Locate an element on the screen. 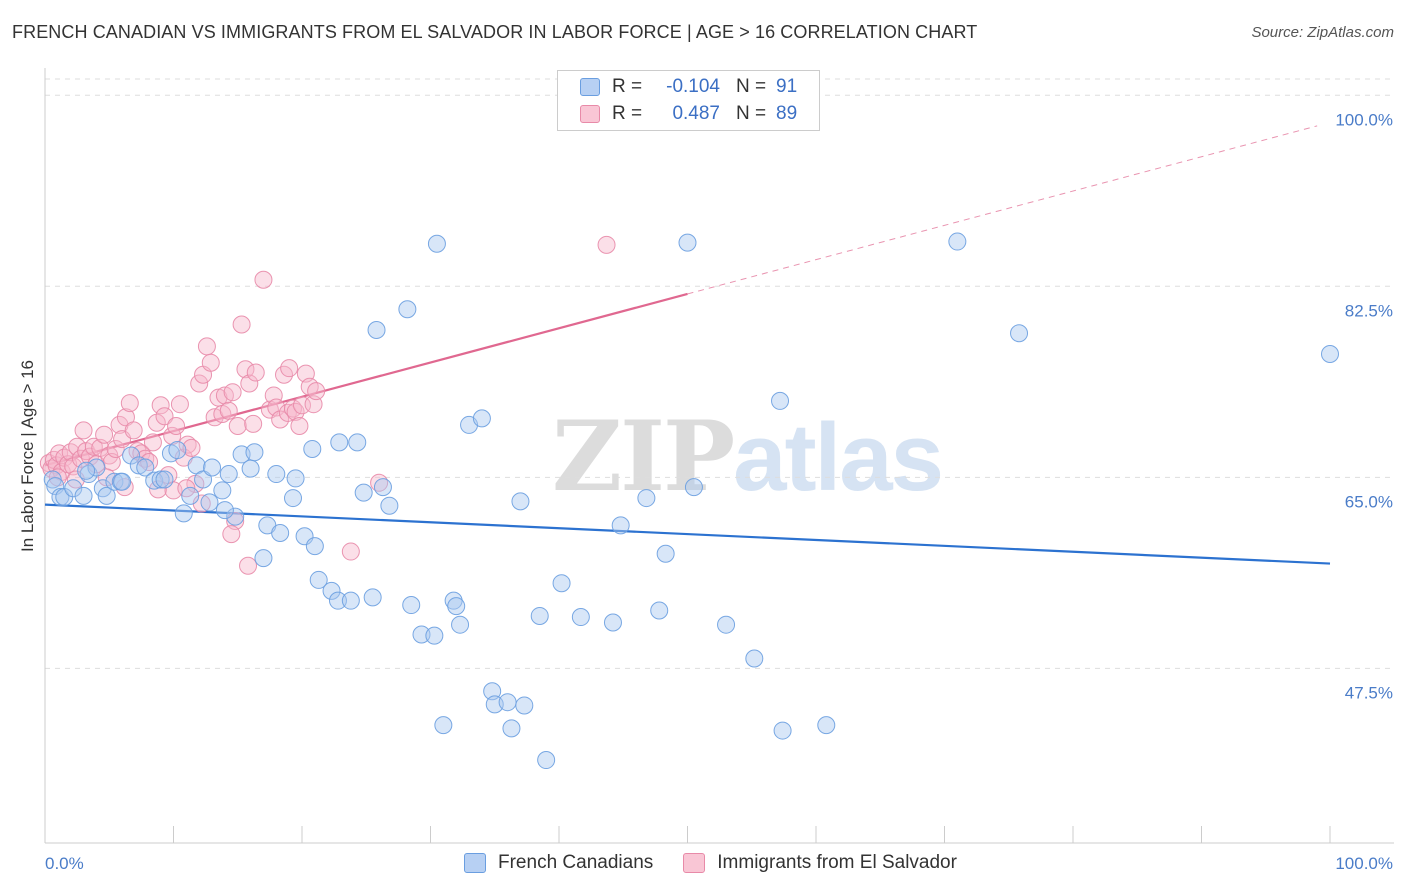  legend-swatch-blue is located at coordinates (475, 863).